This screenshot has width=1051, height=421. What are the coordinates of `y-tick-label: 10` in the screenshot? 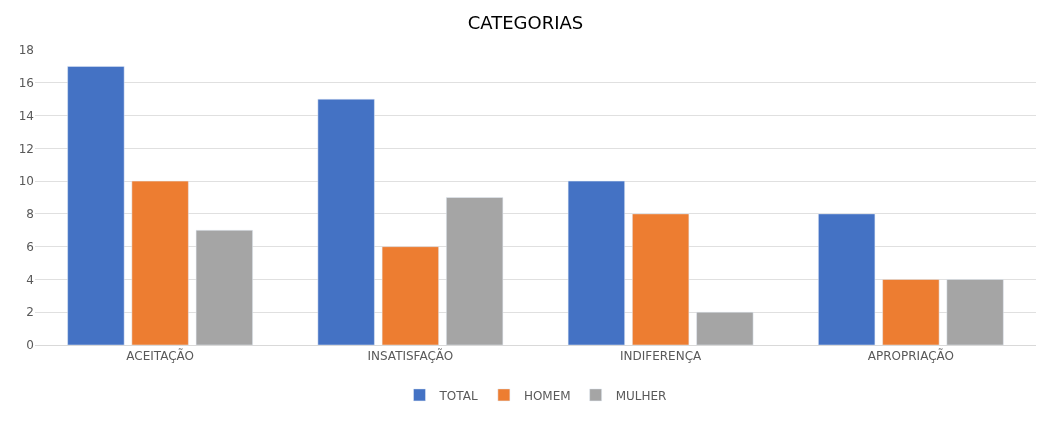 It's located at (26, 181).